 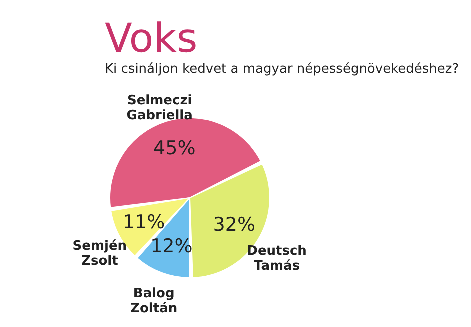 I want to click on data-label: 45%, so click(x=175, y=148).